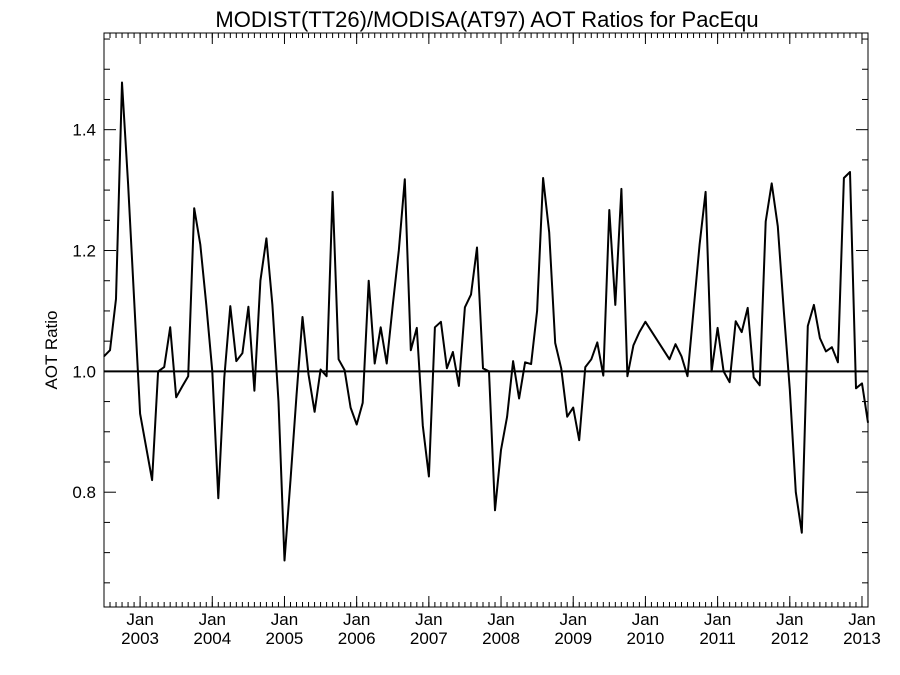 Image resolution: width=900 pixels, height=675 pixels. I want to click on x-tick-year-label-2: 2005, so click(285, 638).